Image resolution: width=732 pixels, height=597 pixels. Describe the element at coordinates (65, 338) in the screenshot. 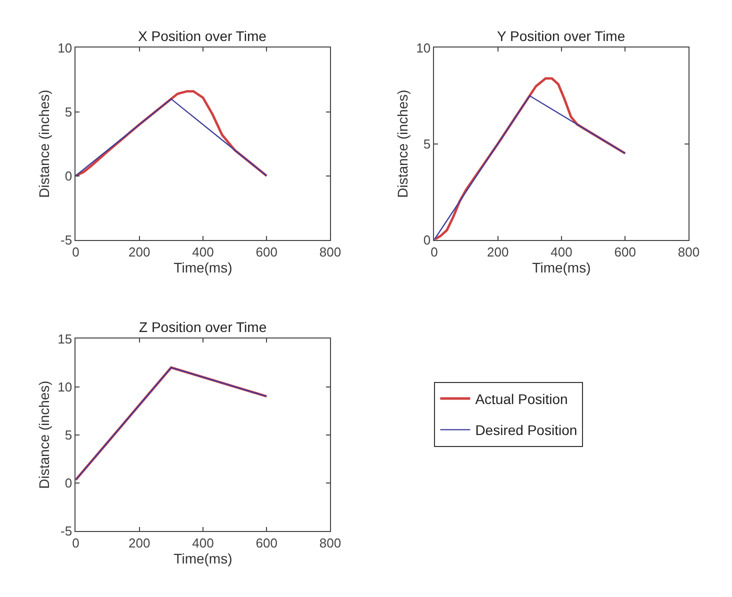

I see `y-tick-label: 15` at that location.